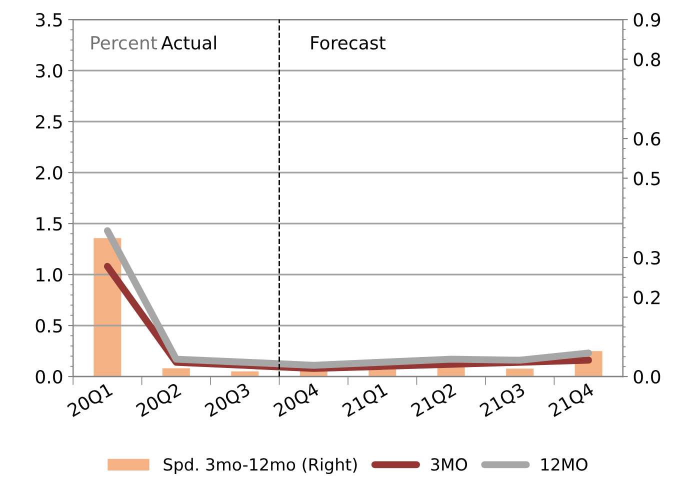 The image size is (696, 489). I want to click on y-tick-label: 0.0, so click(49, 377).